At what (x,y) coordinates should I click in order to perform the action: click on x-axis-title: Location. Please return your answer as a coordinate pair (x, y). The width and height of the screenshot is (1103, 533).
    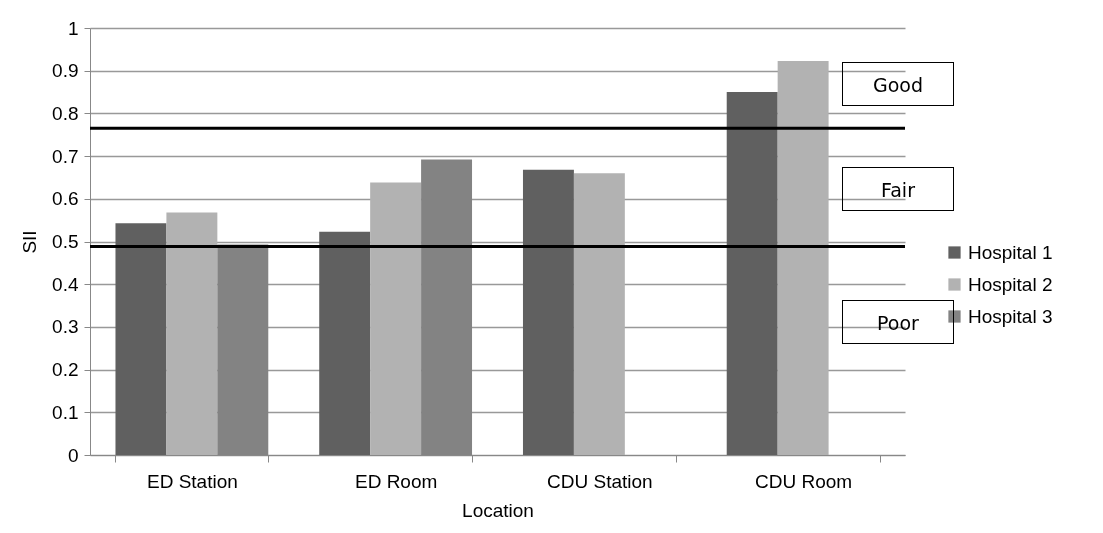
    Looking at the image, I should click on (498, 510).